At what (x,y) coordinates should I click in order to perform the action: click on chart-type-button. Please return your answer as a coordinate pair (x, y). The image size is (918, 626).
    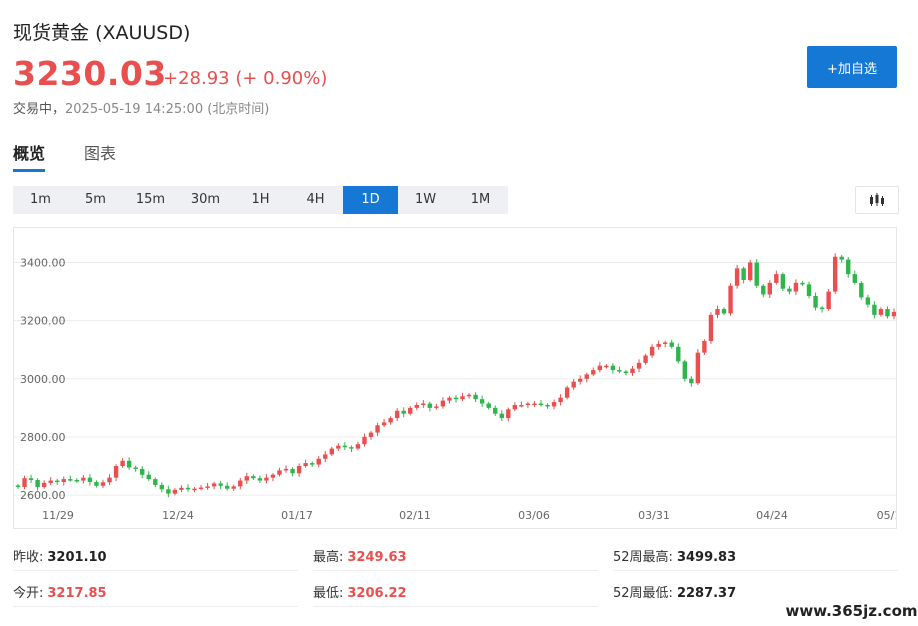
    Looking at the image, I should click on (877, 200).